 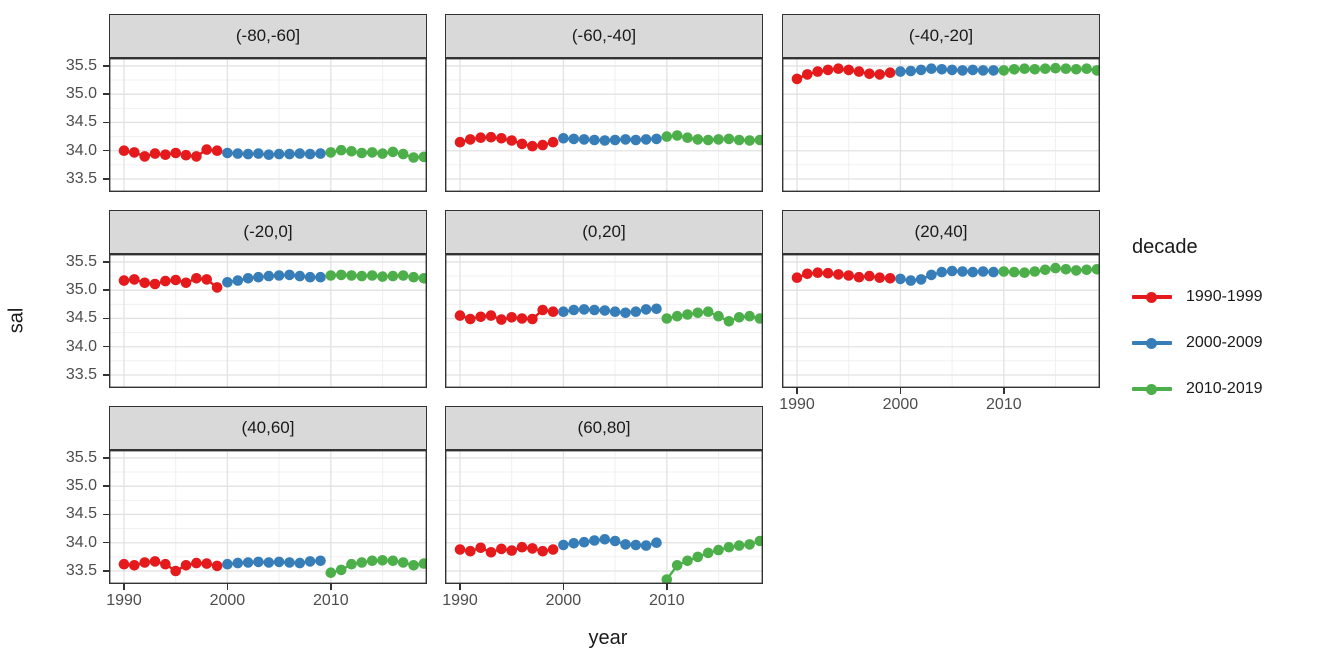 I want to click on facet-strip-label: (0,20], so click(x=604, y=231).